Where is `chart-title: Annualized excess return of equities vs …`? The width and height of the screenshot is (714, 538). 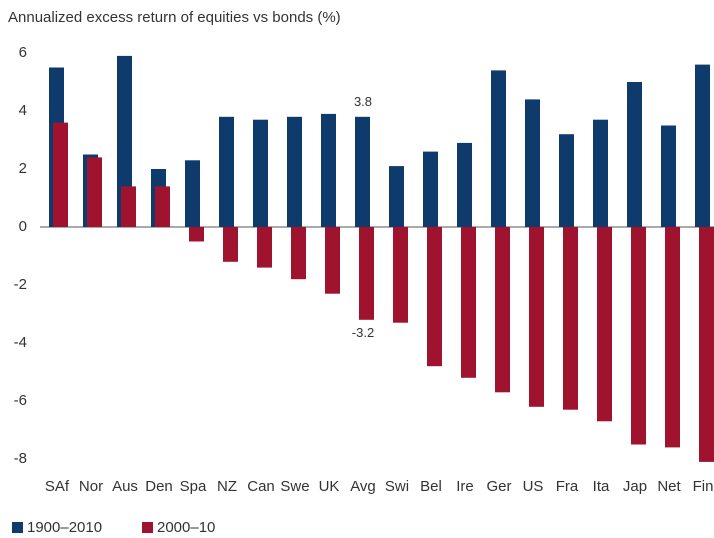 chart-title: Annualized excess return of equities vs … is located at coordinates (174, 17).